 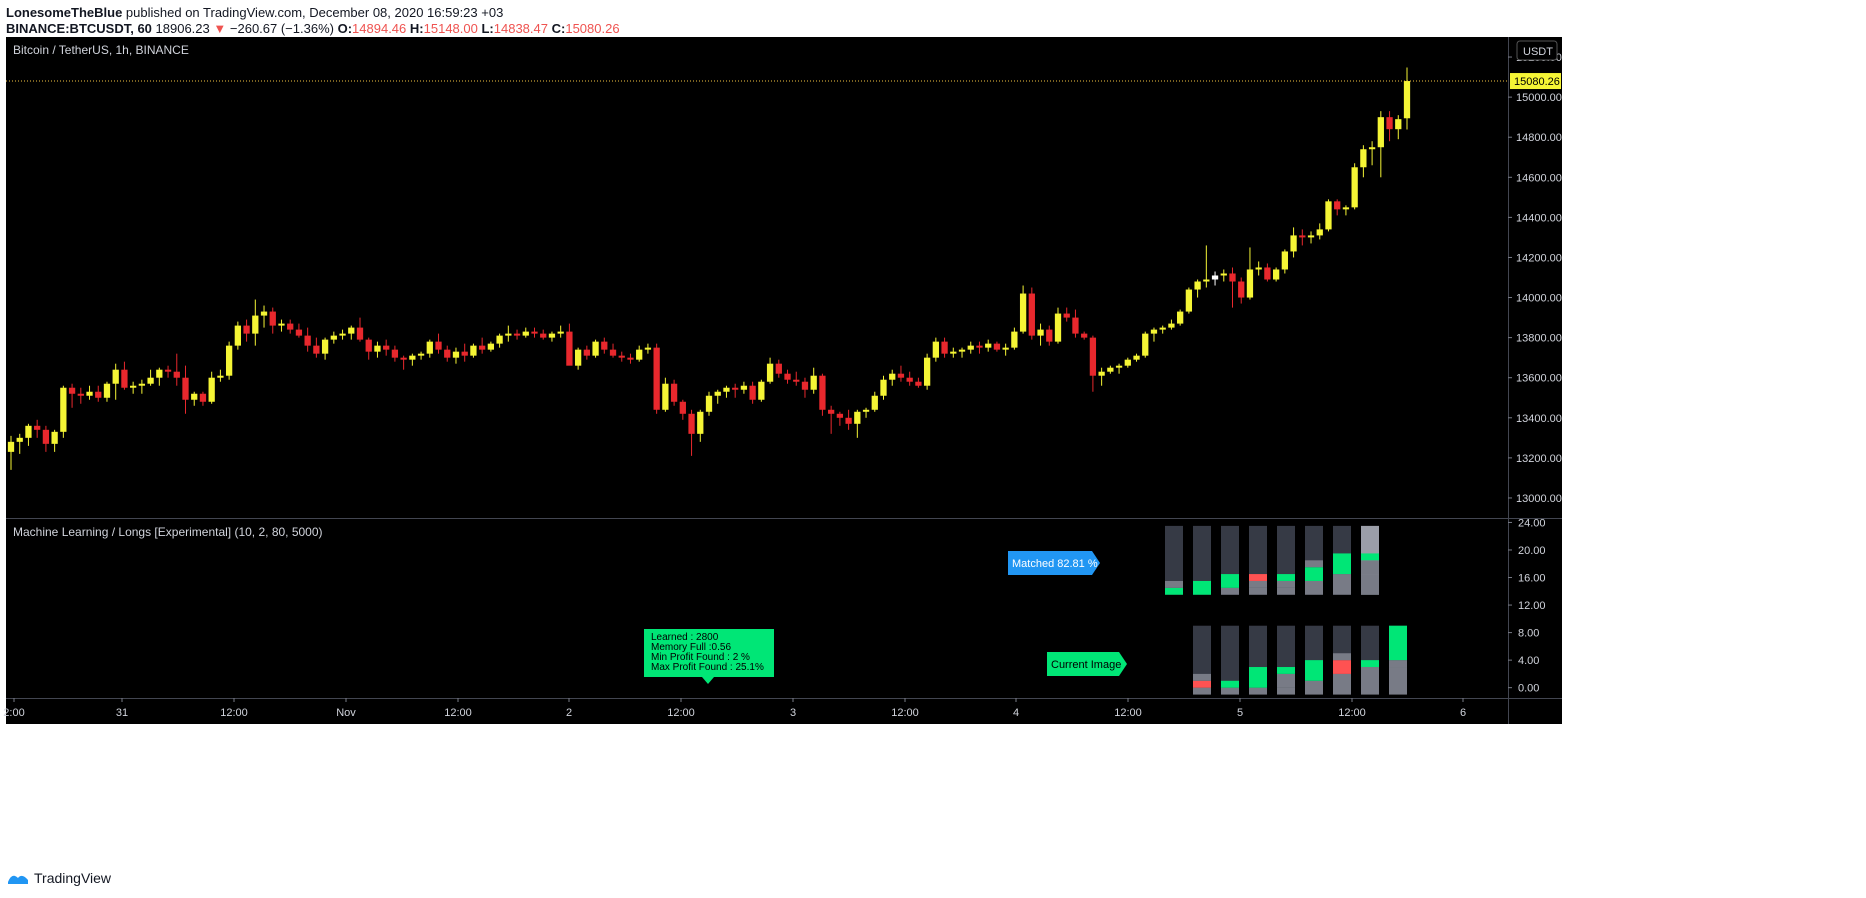 What do you see at coordinates (1539, 178) in the screenshot?
I see `price-tick-label: 14600.00` at bounding box center [1539, 178].